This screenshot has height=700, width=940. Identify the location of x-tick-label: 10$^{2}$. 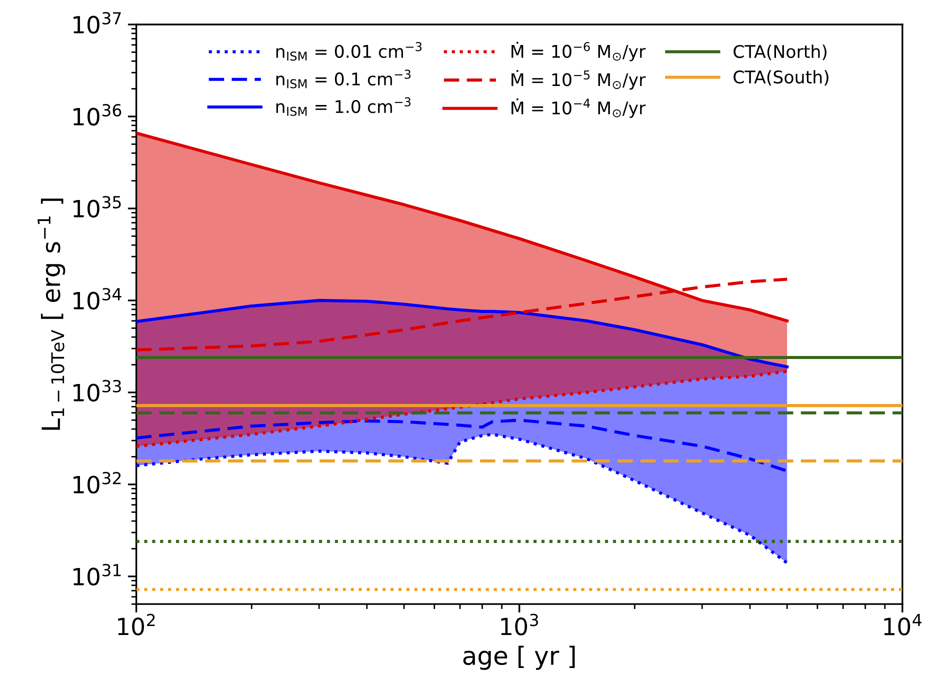
(136, 625).